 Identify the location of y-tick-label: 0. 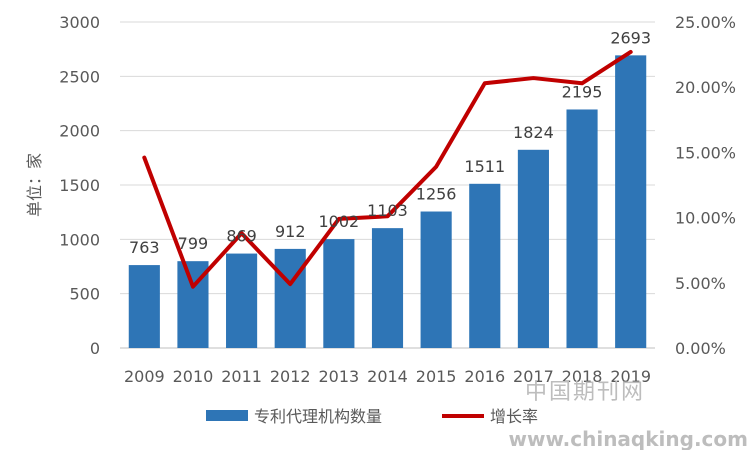
(95, 348).